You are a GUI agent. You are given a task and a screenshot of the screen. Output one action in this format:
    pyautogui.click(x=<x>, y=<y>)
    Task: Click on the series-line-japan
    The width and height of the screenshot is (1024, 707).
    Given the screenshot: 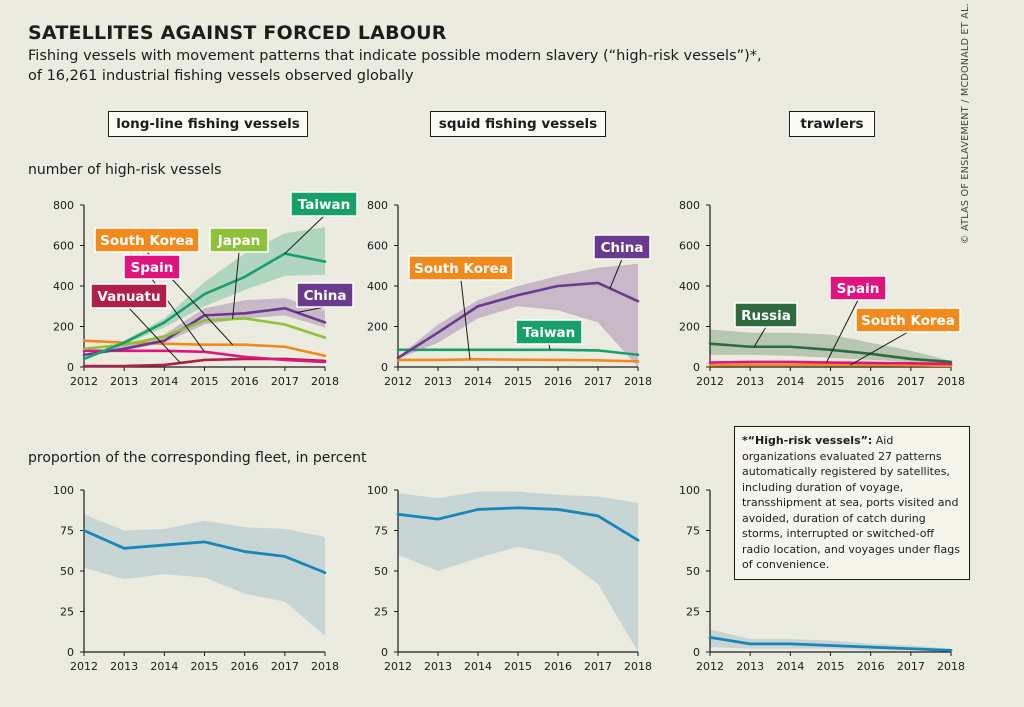 What is the action you would take?
    pyautogui.click(x=204, y=334)
    